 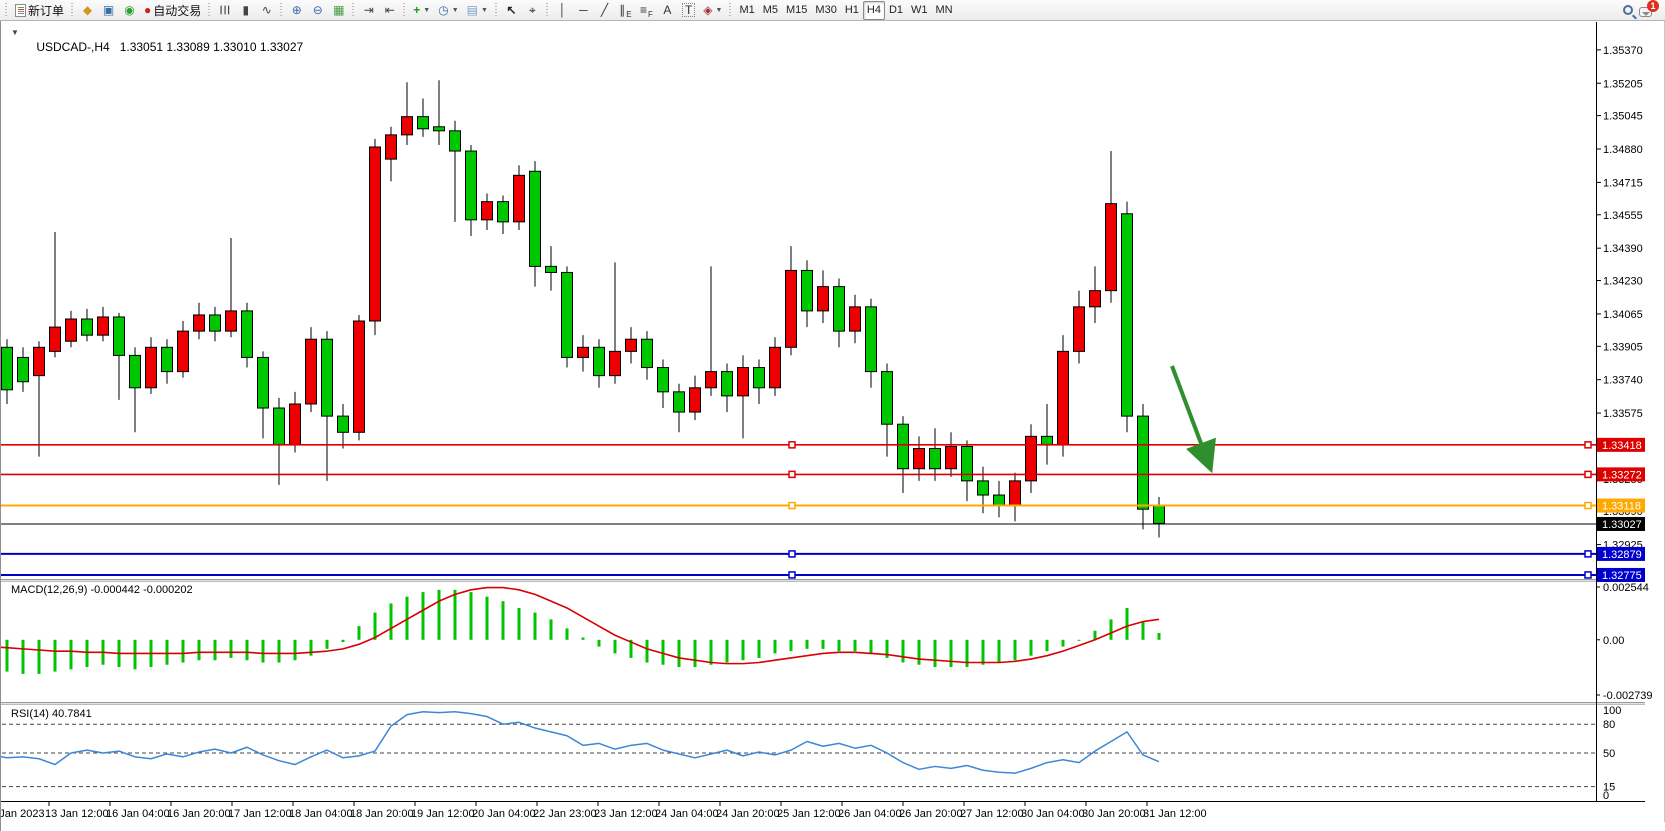 I want to click on signals-button: ◉, so click(x=129, y=10).